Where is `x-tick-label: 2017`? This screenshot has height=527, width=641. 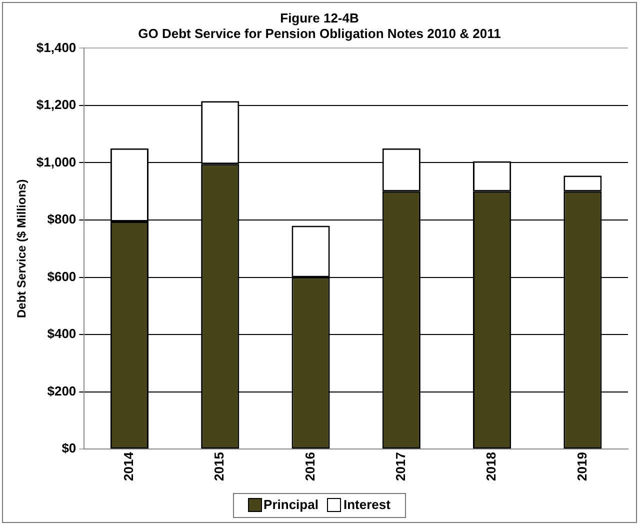
x-tick-label: 2017 is located at coordinates (400, 466).